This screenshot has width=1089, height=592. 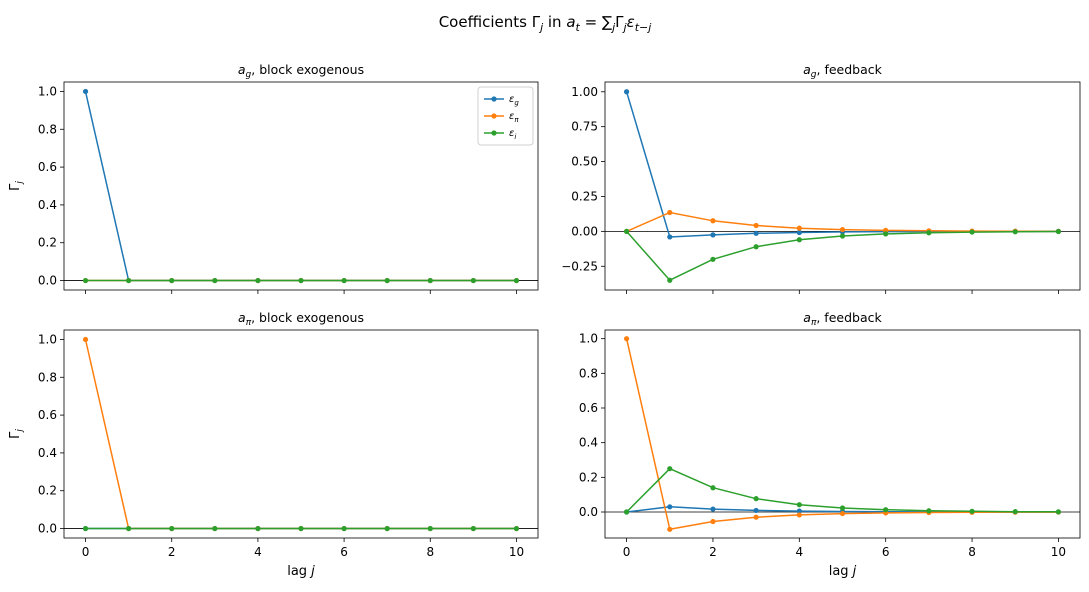 I want to click on y-tick-label: 1.00, so click(x=584, y=92).